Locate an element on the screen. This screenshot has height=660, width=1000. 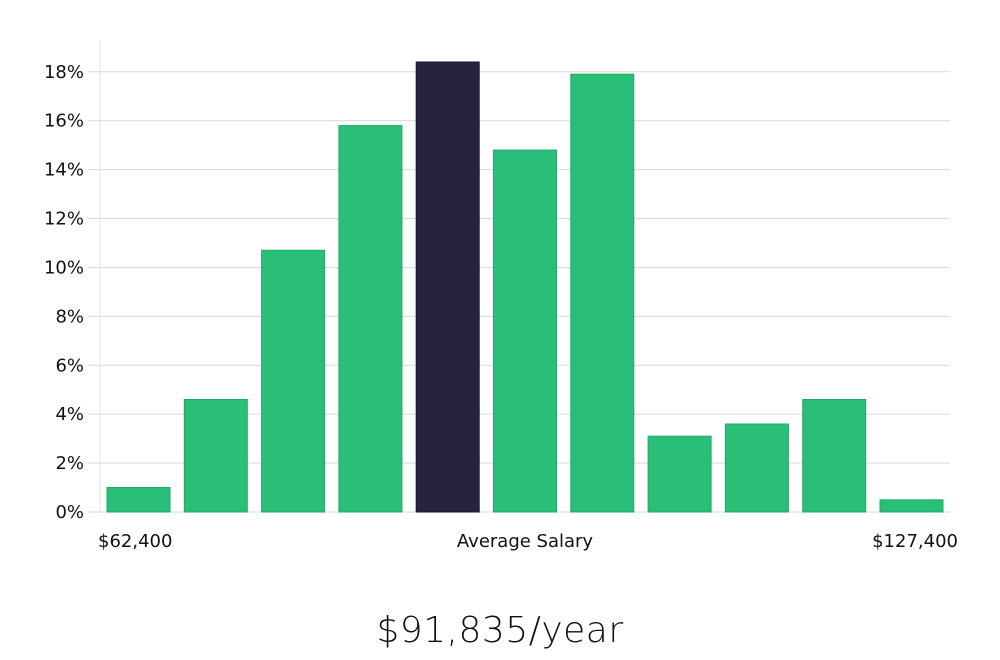
y-tick-label: 14% is located at coordinates (64, 170).